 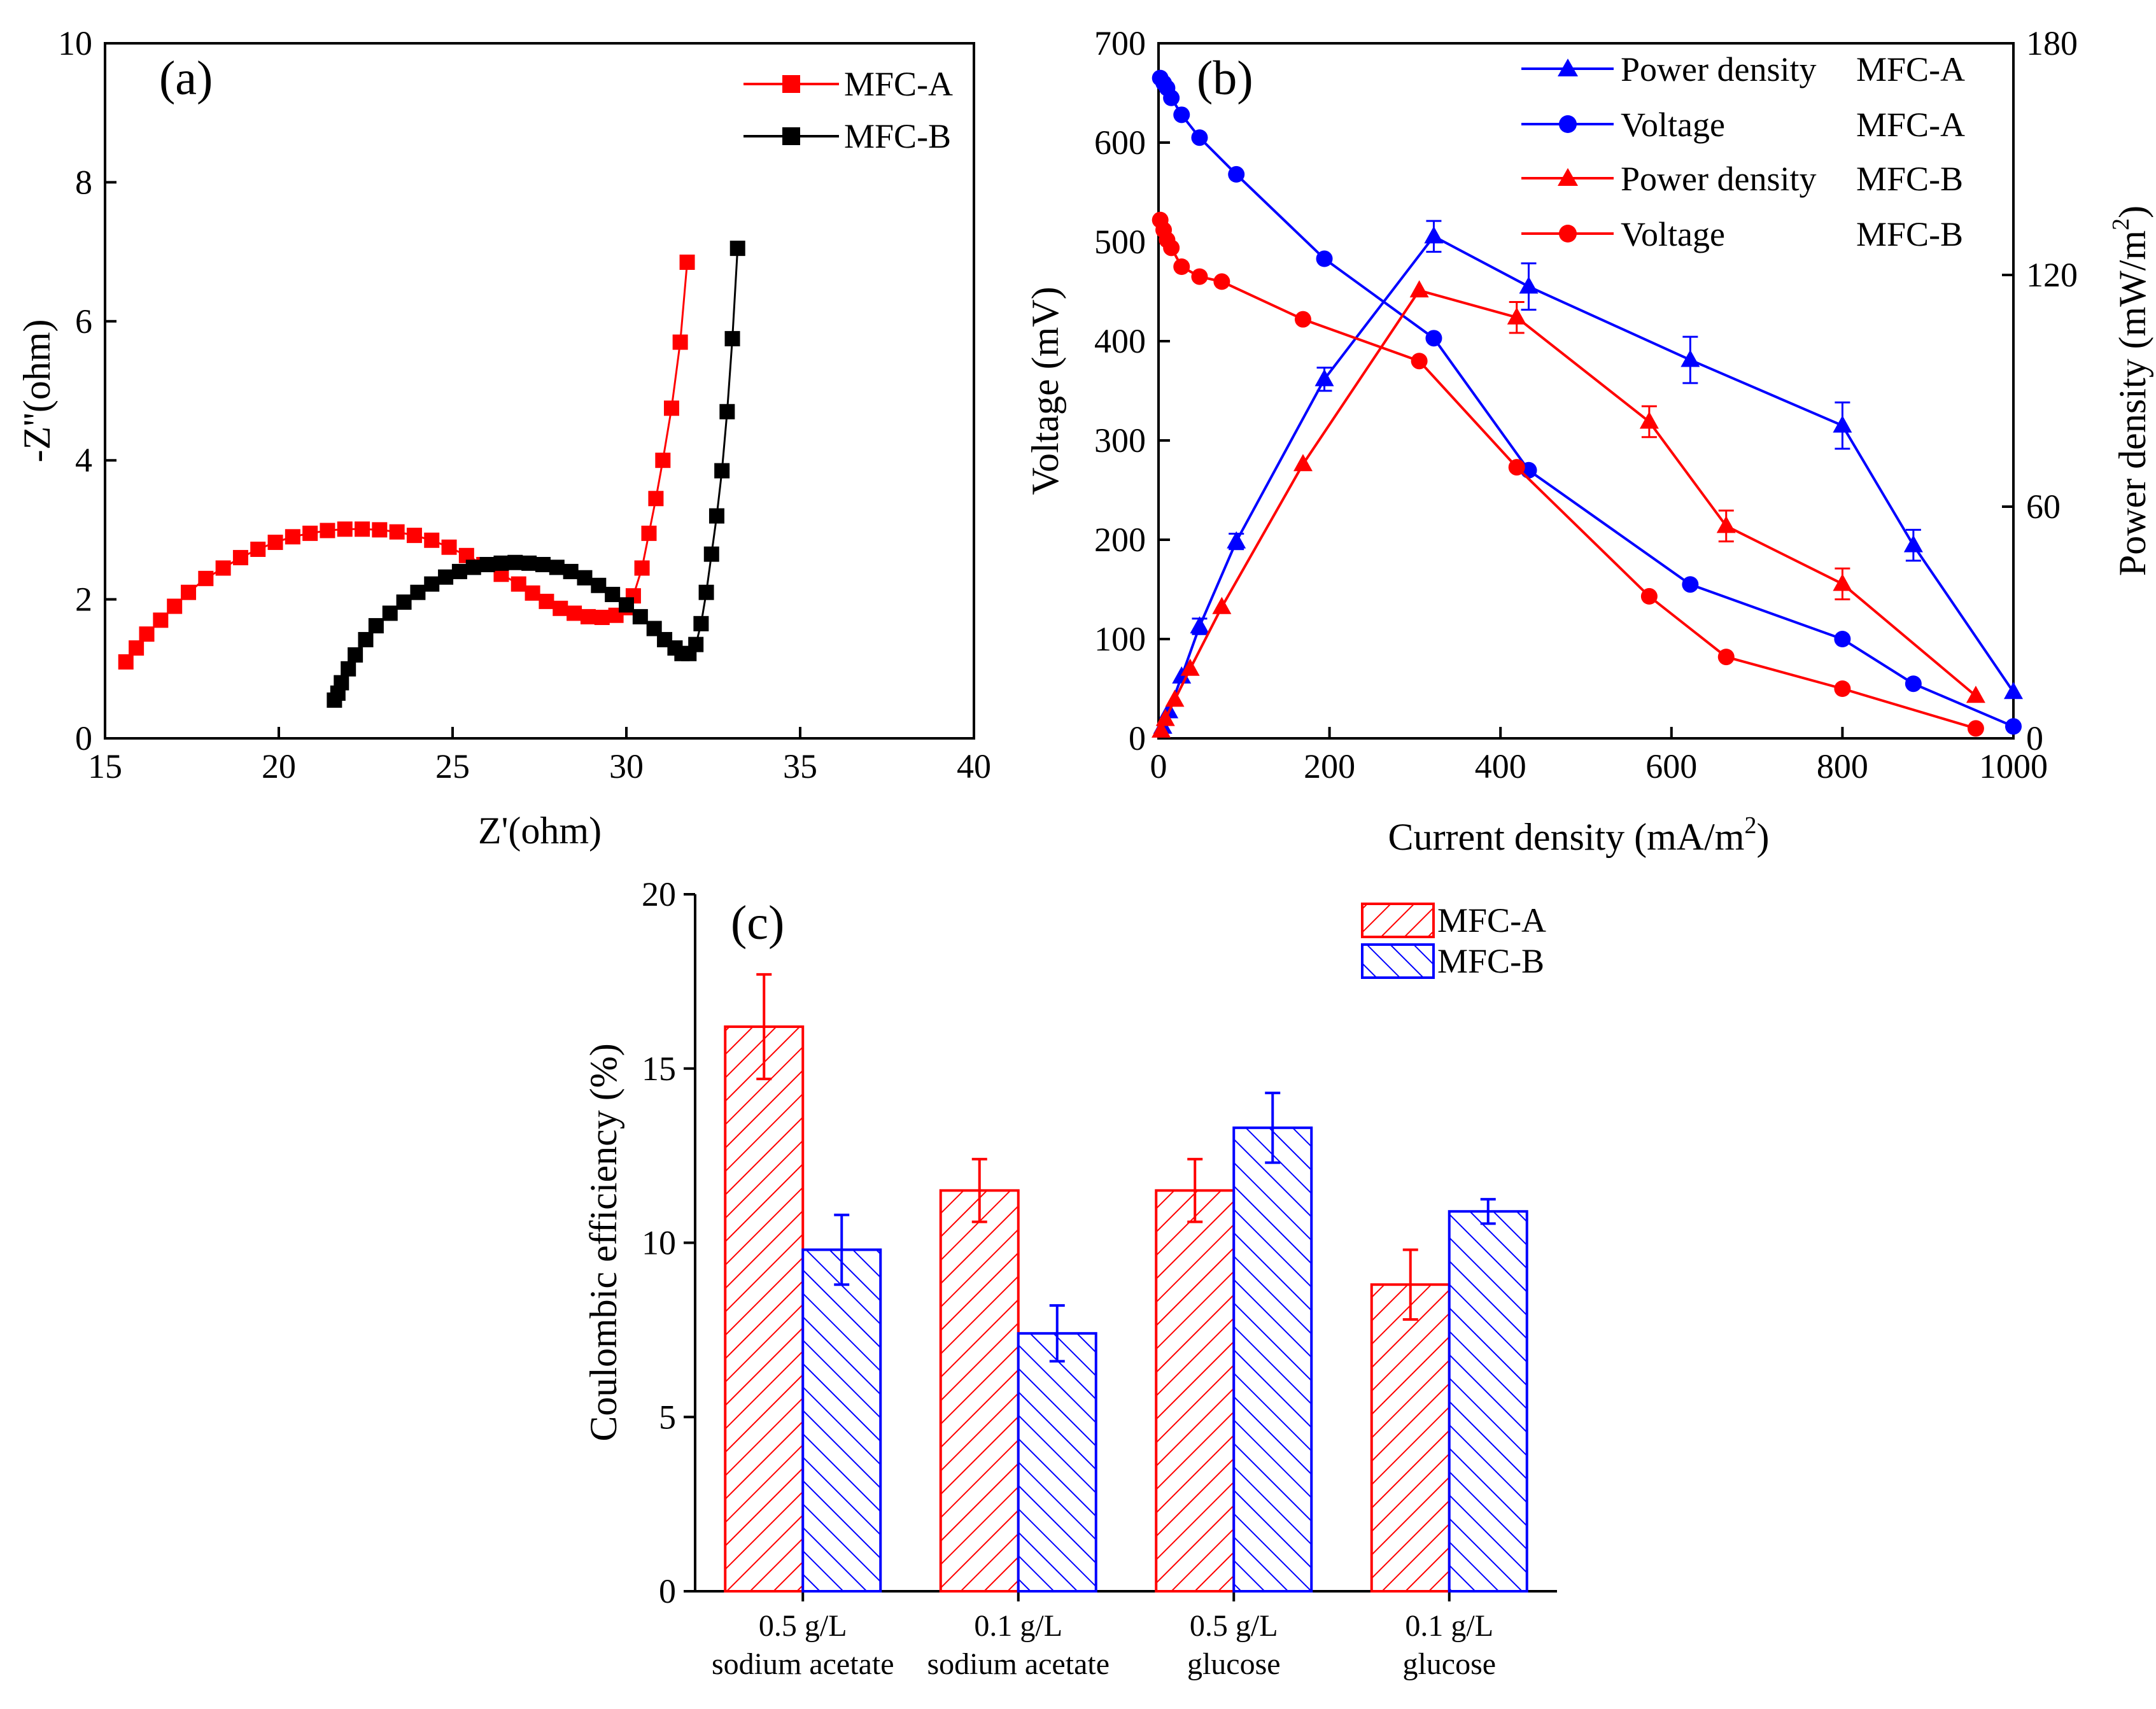 What do you see at coordinates (2043, 507) in the screenshot?
I see `y2-tick-label: 60` at bounding box center [2043, 507].